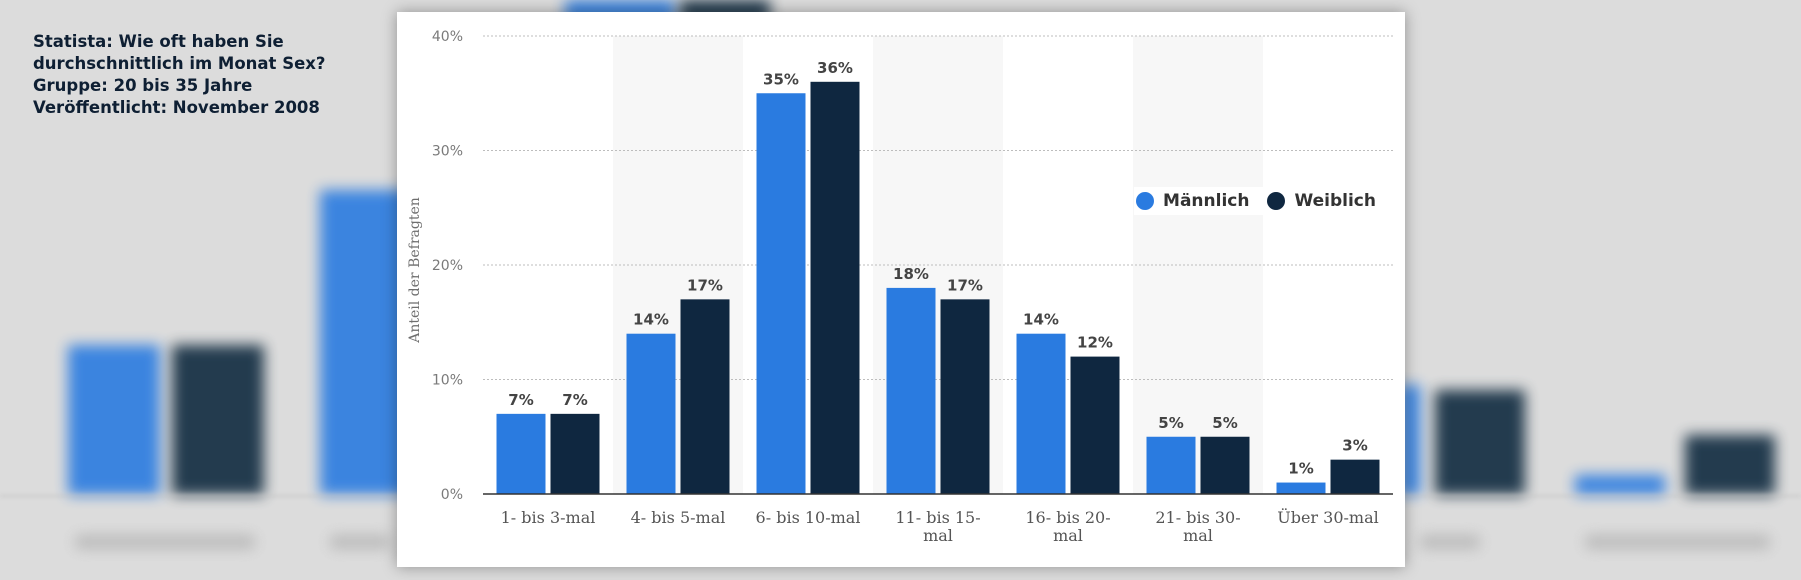 The width and height of the screenshot is (1801, 580). Describe the element at coordinates (447, 37) in the screenshot. I see `y-tick-label: 40%` at that location.